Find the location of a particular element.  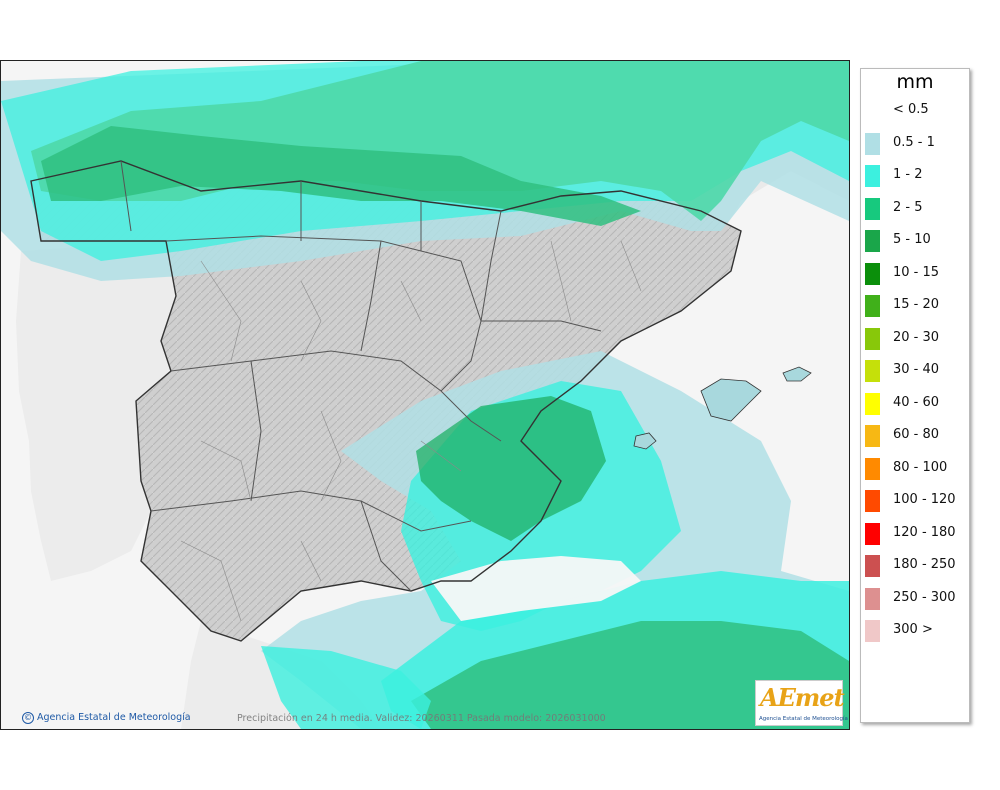

legend-row: < 0.5 is located at coordinates (917, 111).